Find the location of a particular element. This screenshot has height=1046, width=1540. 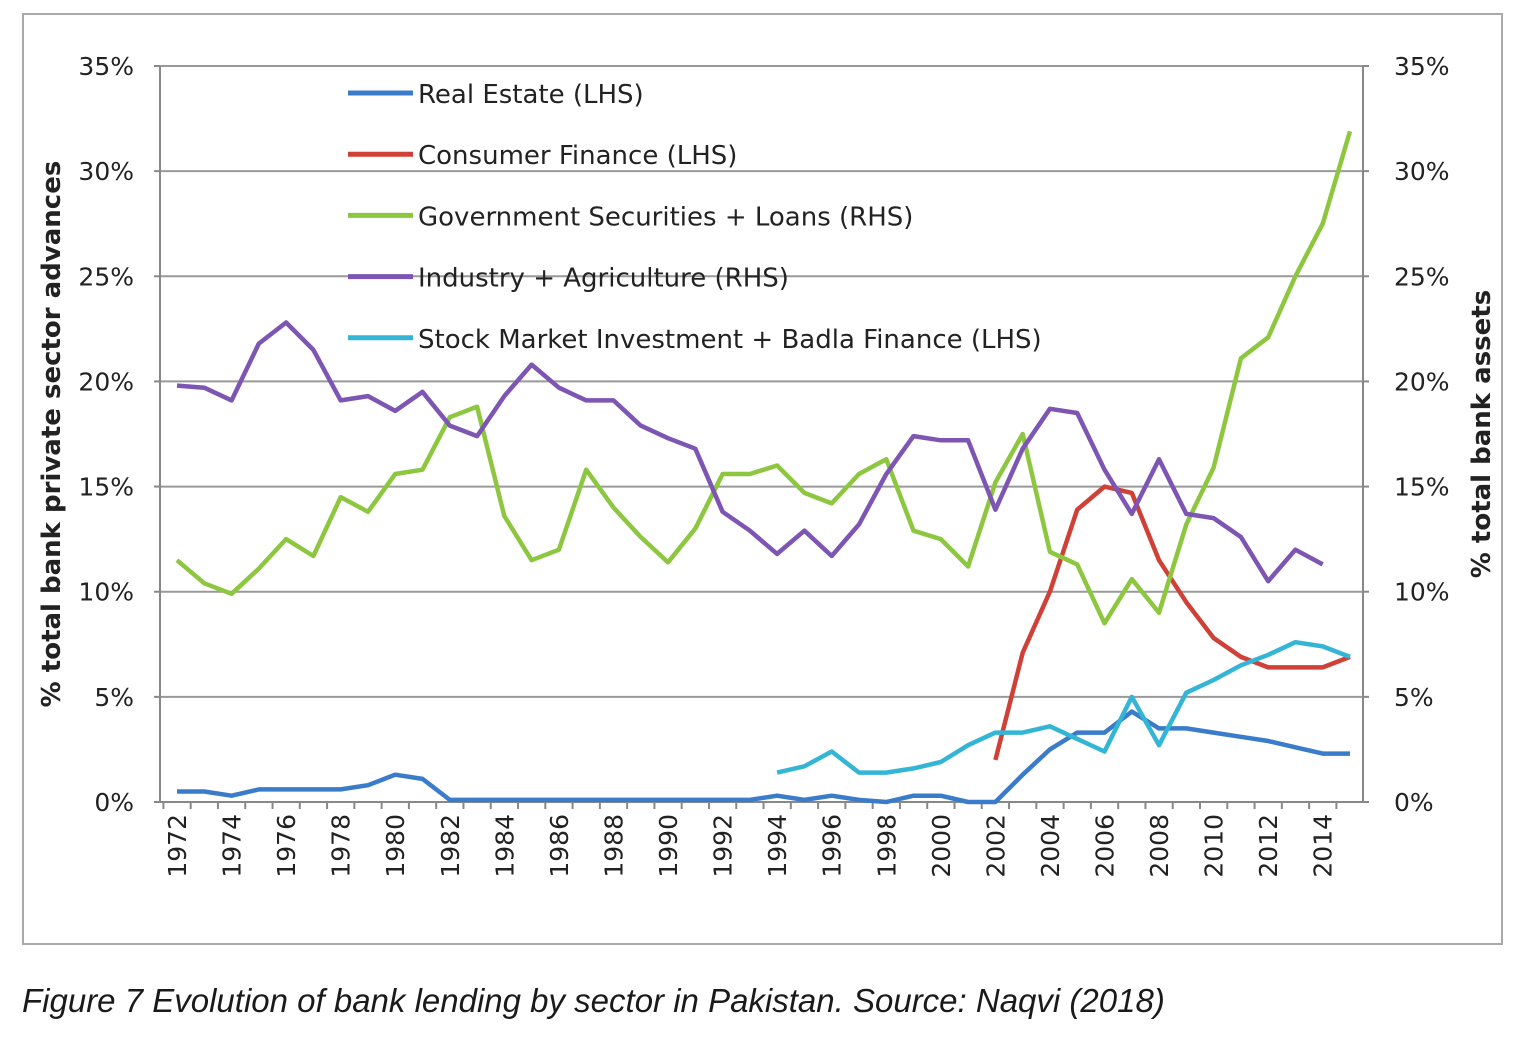

y-tick-label-right: 35% is located at coordinates (1422, 66).